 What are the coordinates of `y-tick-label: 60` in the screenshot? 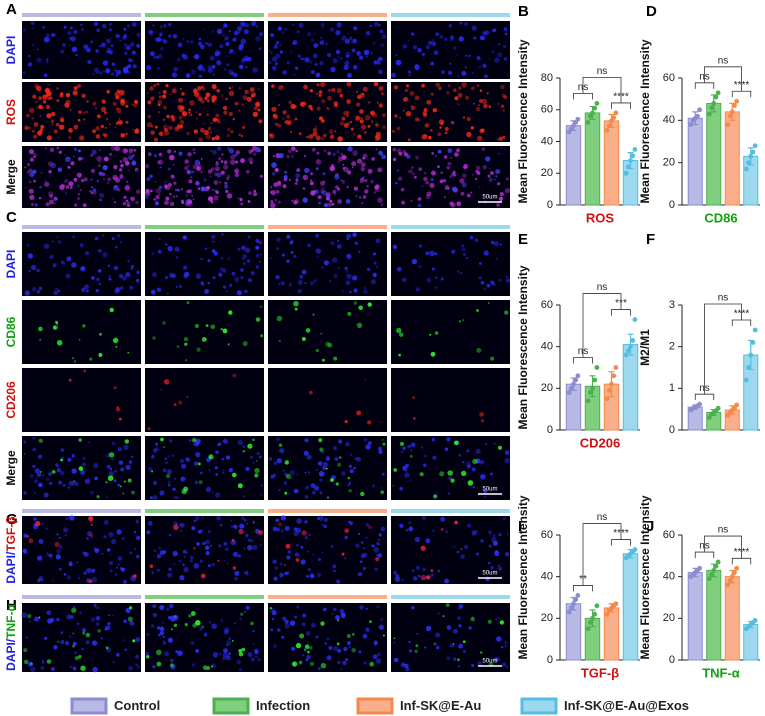 It's located at (547, 535).